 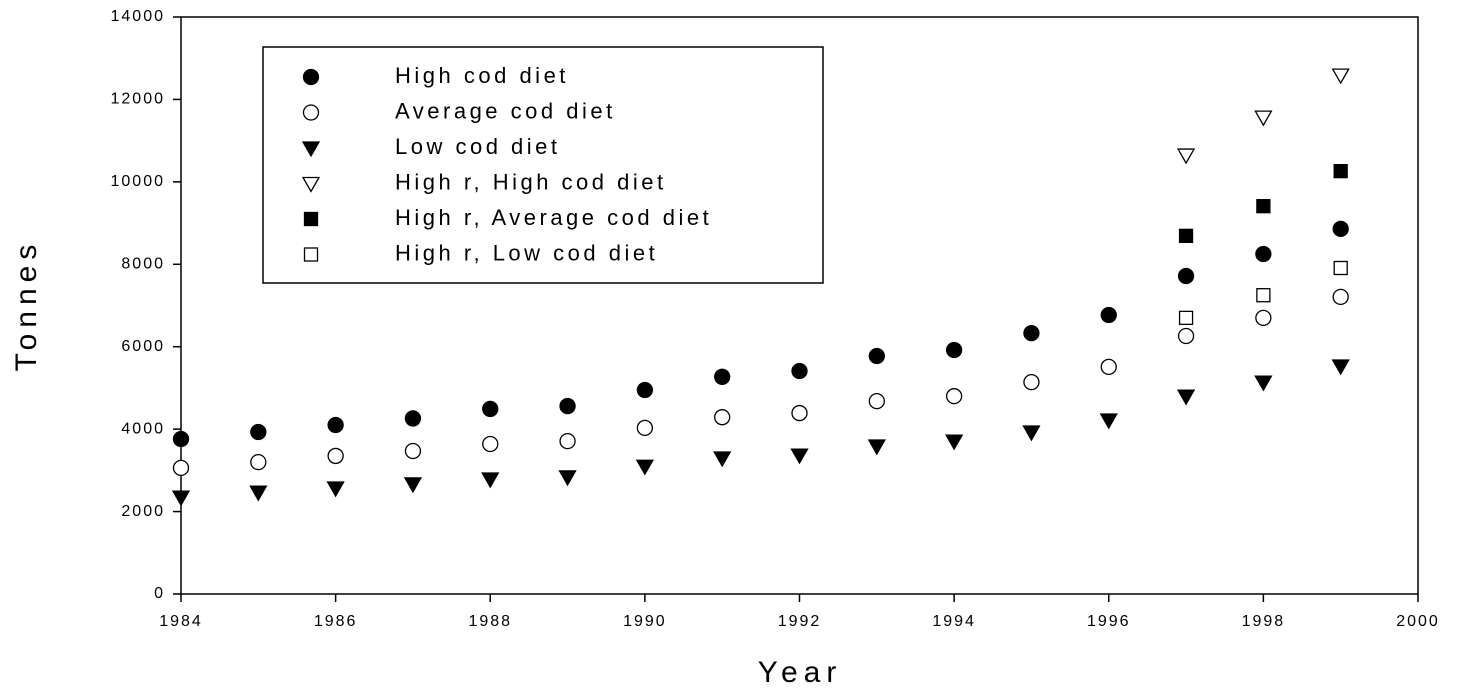 I want to click on legend-label: High r, Average cod diet, so click(x=553, y=217).